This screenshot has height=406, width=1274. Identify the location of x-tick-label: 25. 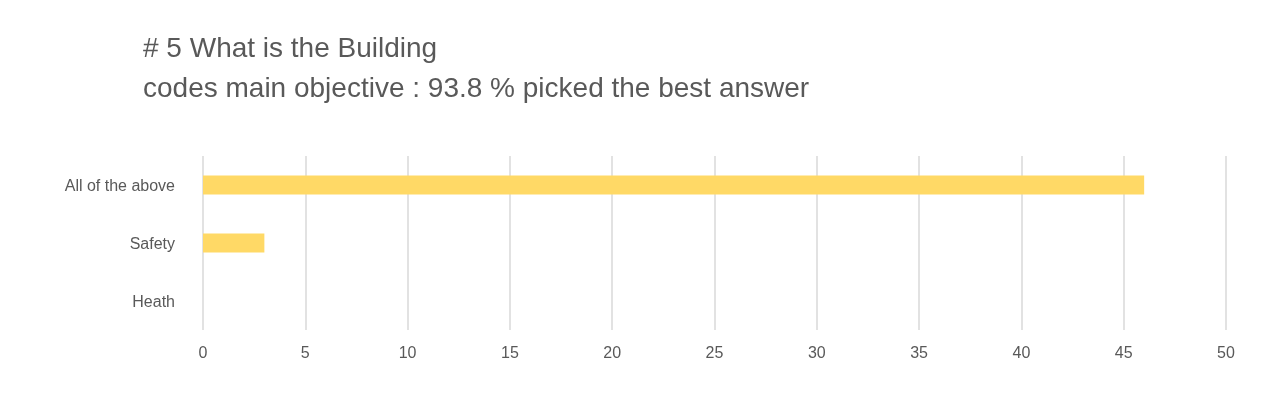
(714, 352).